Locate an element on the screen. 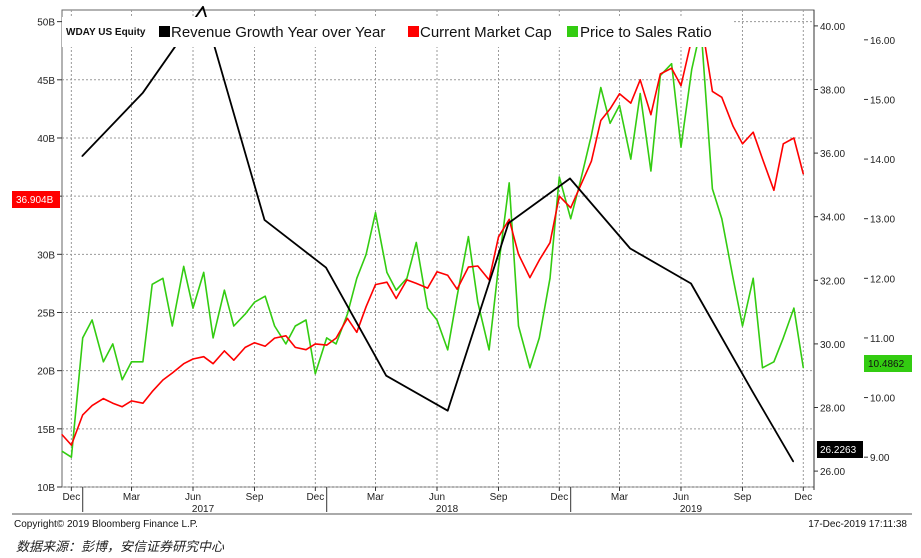 The height and width of the screenshot is (558, 921). left-tick-label: 15B is located at coordinates (46, 430).